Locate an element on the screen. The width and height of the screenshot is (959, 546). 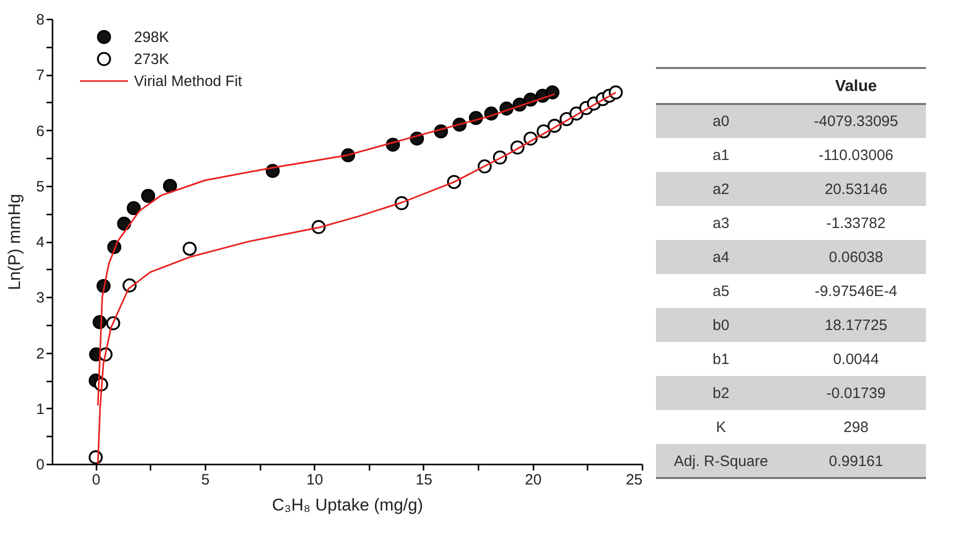
x-tick-label: 25 is located at coordinates (634, 480).